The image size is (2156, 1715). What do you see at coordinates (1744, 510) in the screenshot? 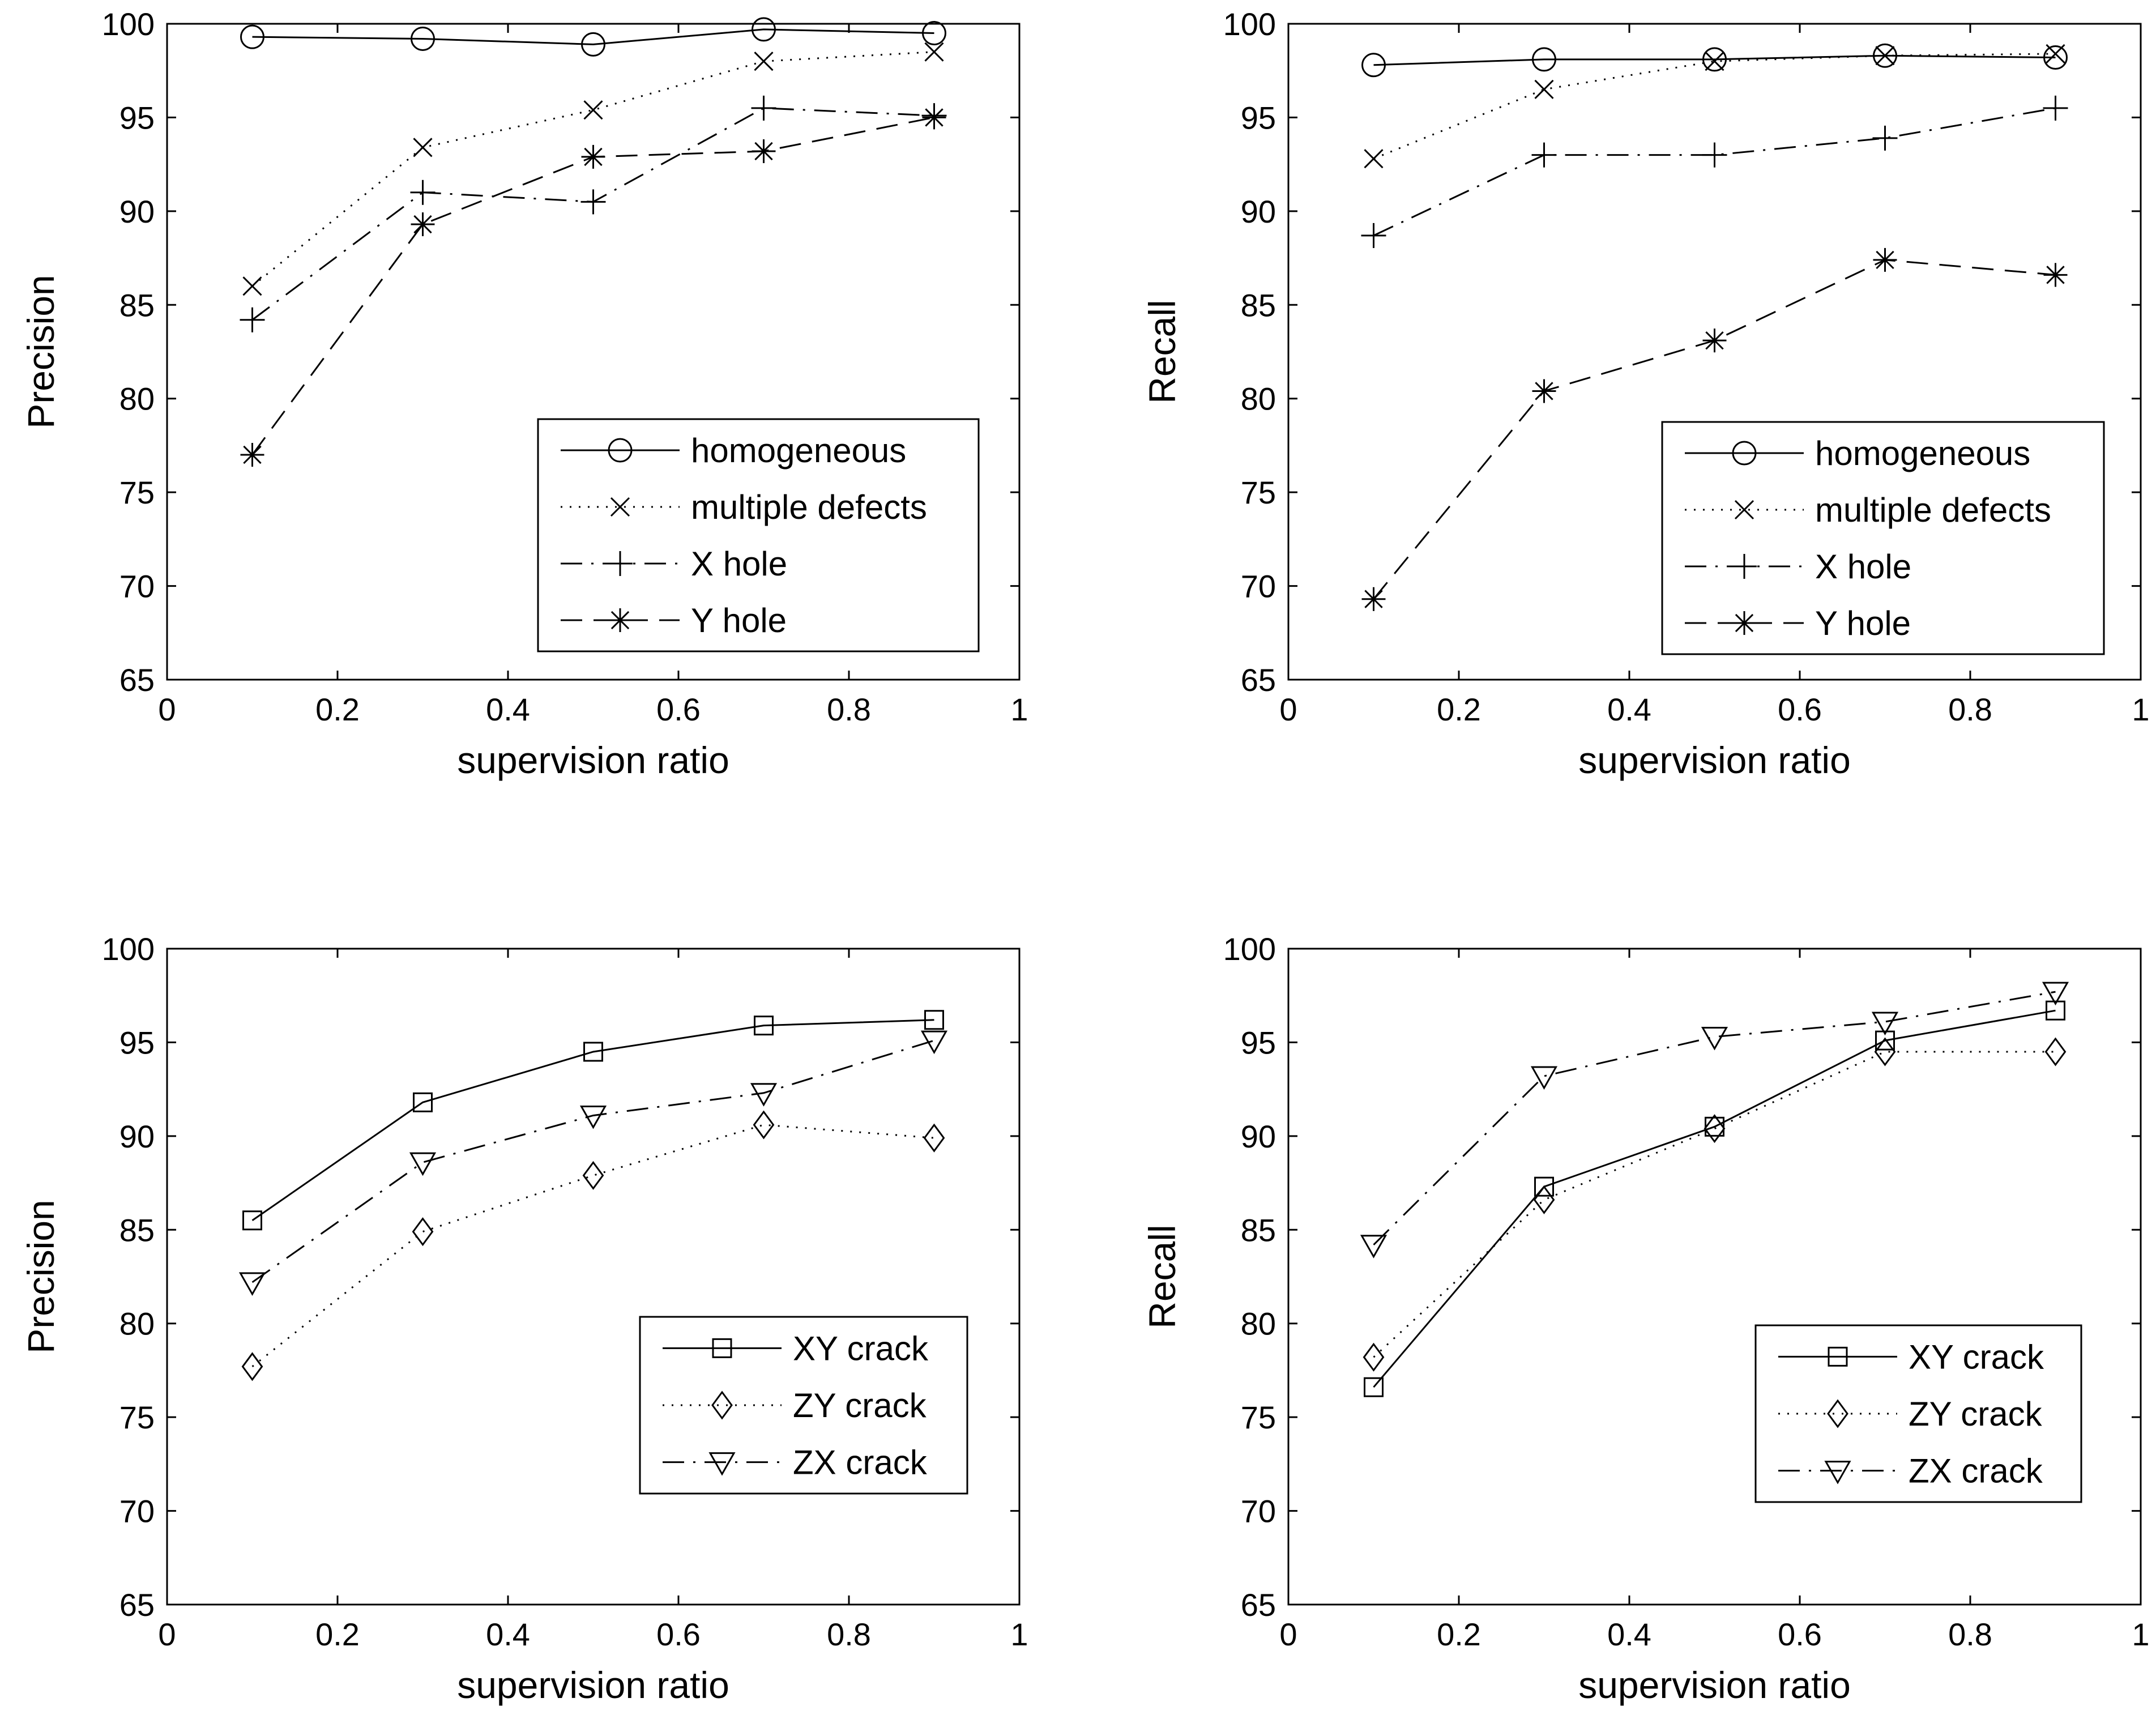
I see `legend-marker-multiple-defects` at bounding box center [1744, 510].